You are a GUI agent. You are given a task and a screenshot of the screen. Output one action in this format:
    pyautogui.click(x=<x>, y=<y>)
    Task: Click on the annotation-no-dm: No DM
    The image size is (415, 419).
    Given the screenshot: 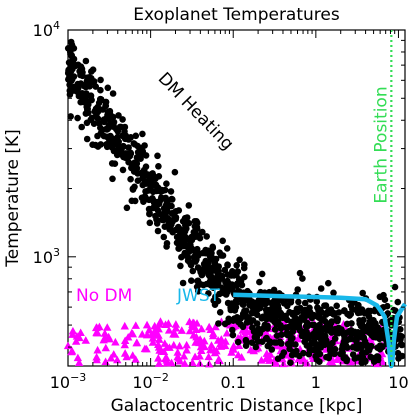 What is the action you would take?
    pyautogui.click(x=104, y=296)
    